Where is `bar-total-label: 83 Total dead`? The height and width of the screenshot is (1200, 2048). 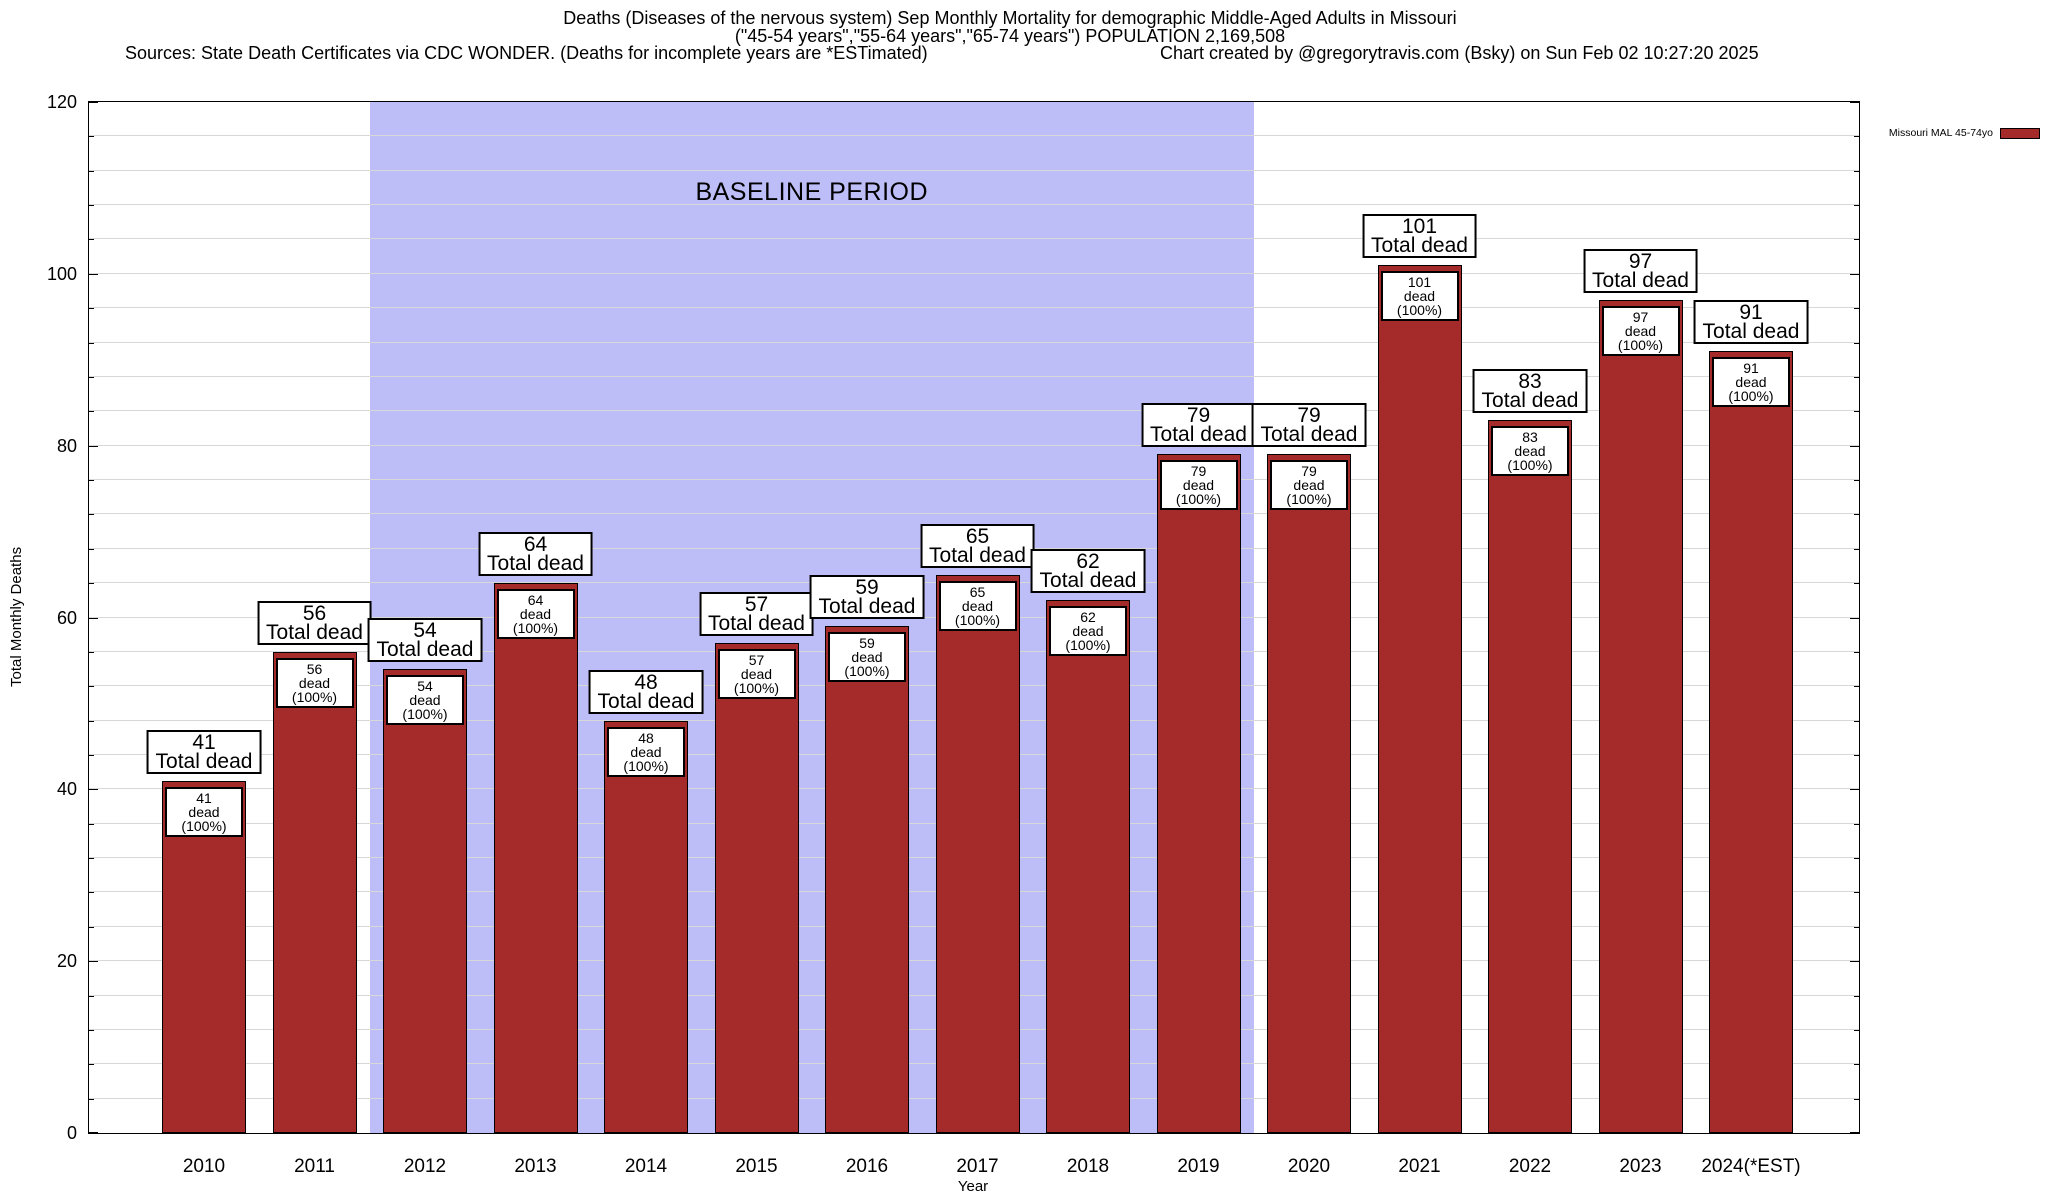 bar-total-label: 83 Total dead is located at coordinates (1530, 390).